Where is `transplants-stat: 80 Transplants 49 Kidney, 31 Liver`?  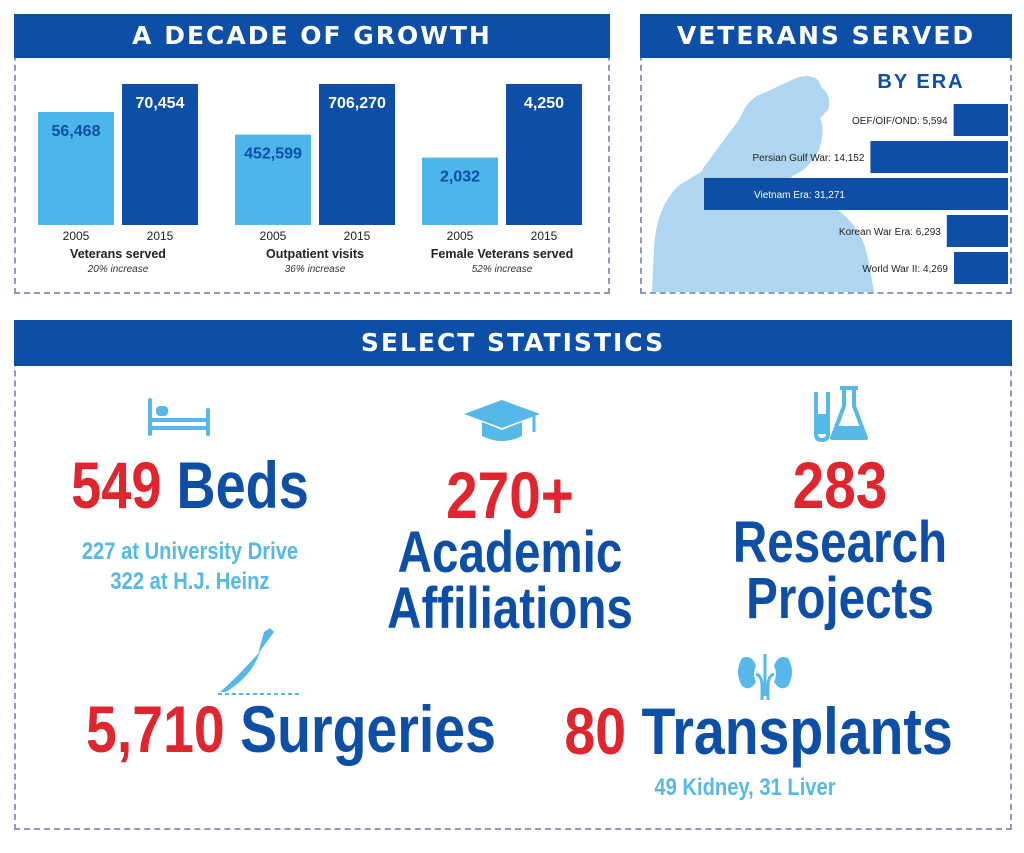
transplants-stat: 80 Transplants 49 Kidney, 31 Liver is located at coordinates (745, 749).